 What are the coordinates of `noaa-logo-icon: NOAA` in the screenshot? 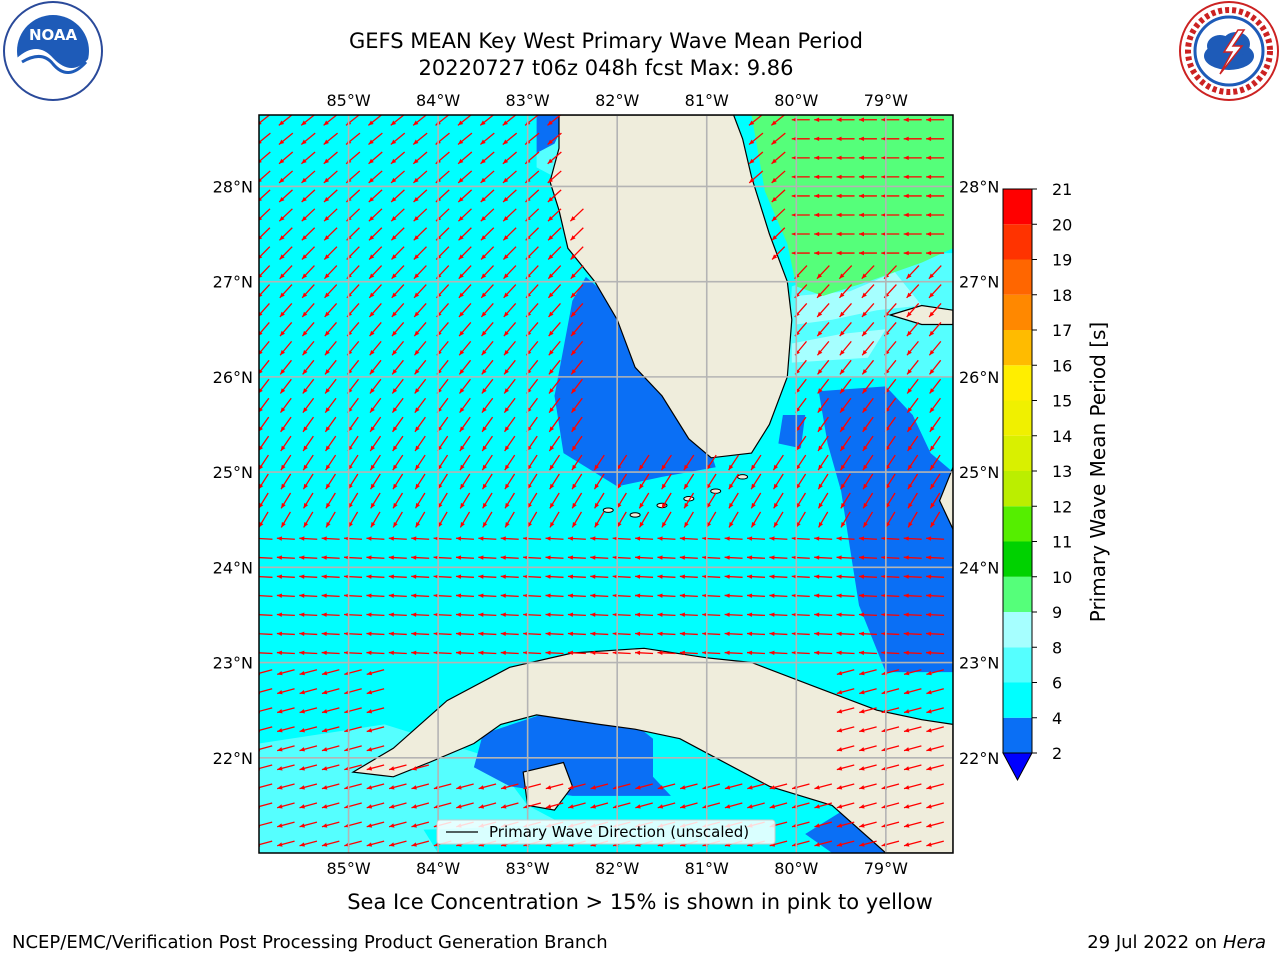 It's located at (53, 51).